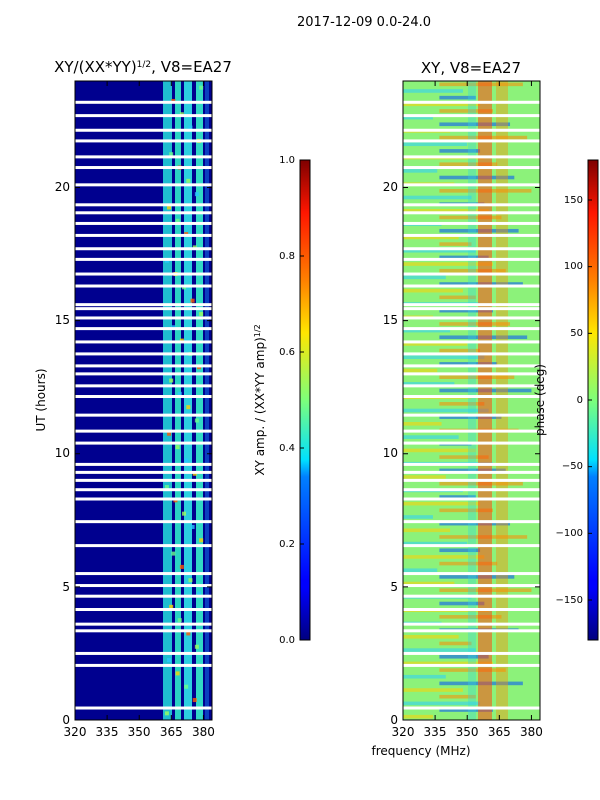  I want to click on phase-ytick-15: 15, so click(390, 320).